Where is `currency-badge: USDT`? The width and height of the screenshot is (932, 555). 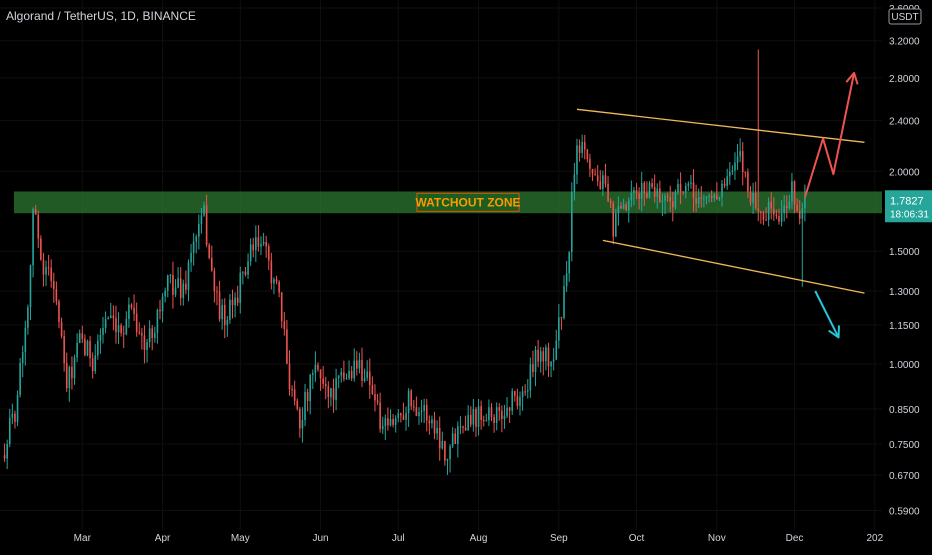
currency-badge: USDT is located at coordinates (905, 16).